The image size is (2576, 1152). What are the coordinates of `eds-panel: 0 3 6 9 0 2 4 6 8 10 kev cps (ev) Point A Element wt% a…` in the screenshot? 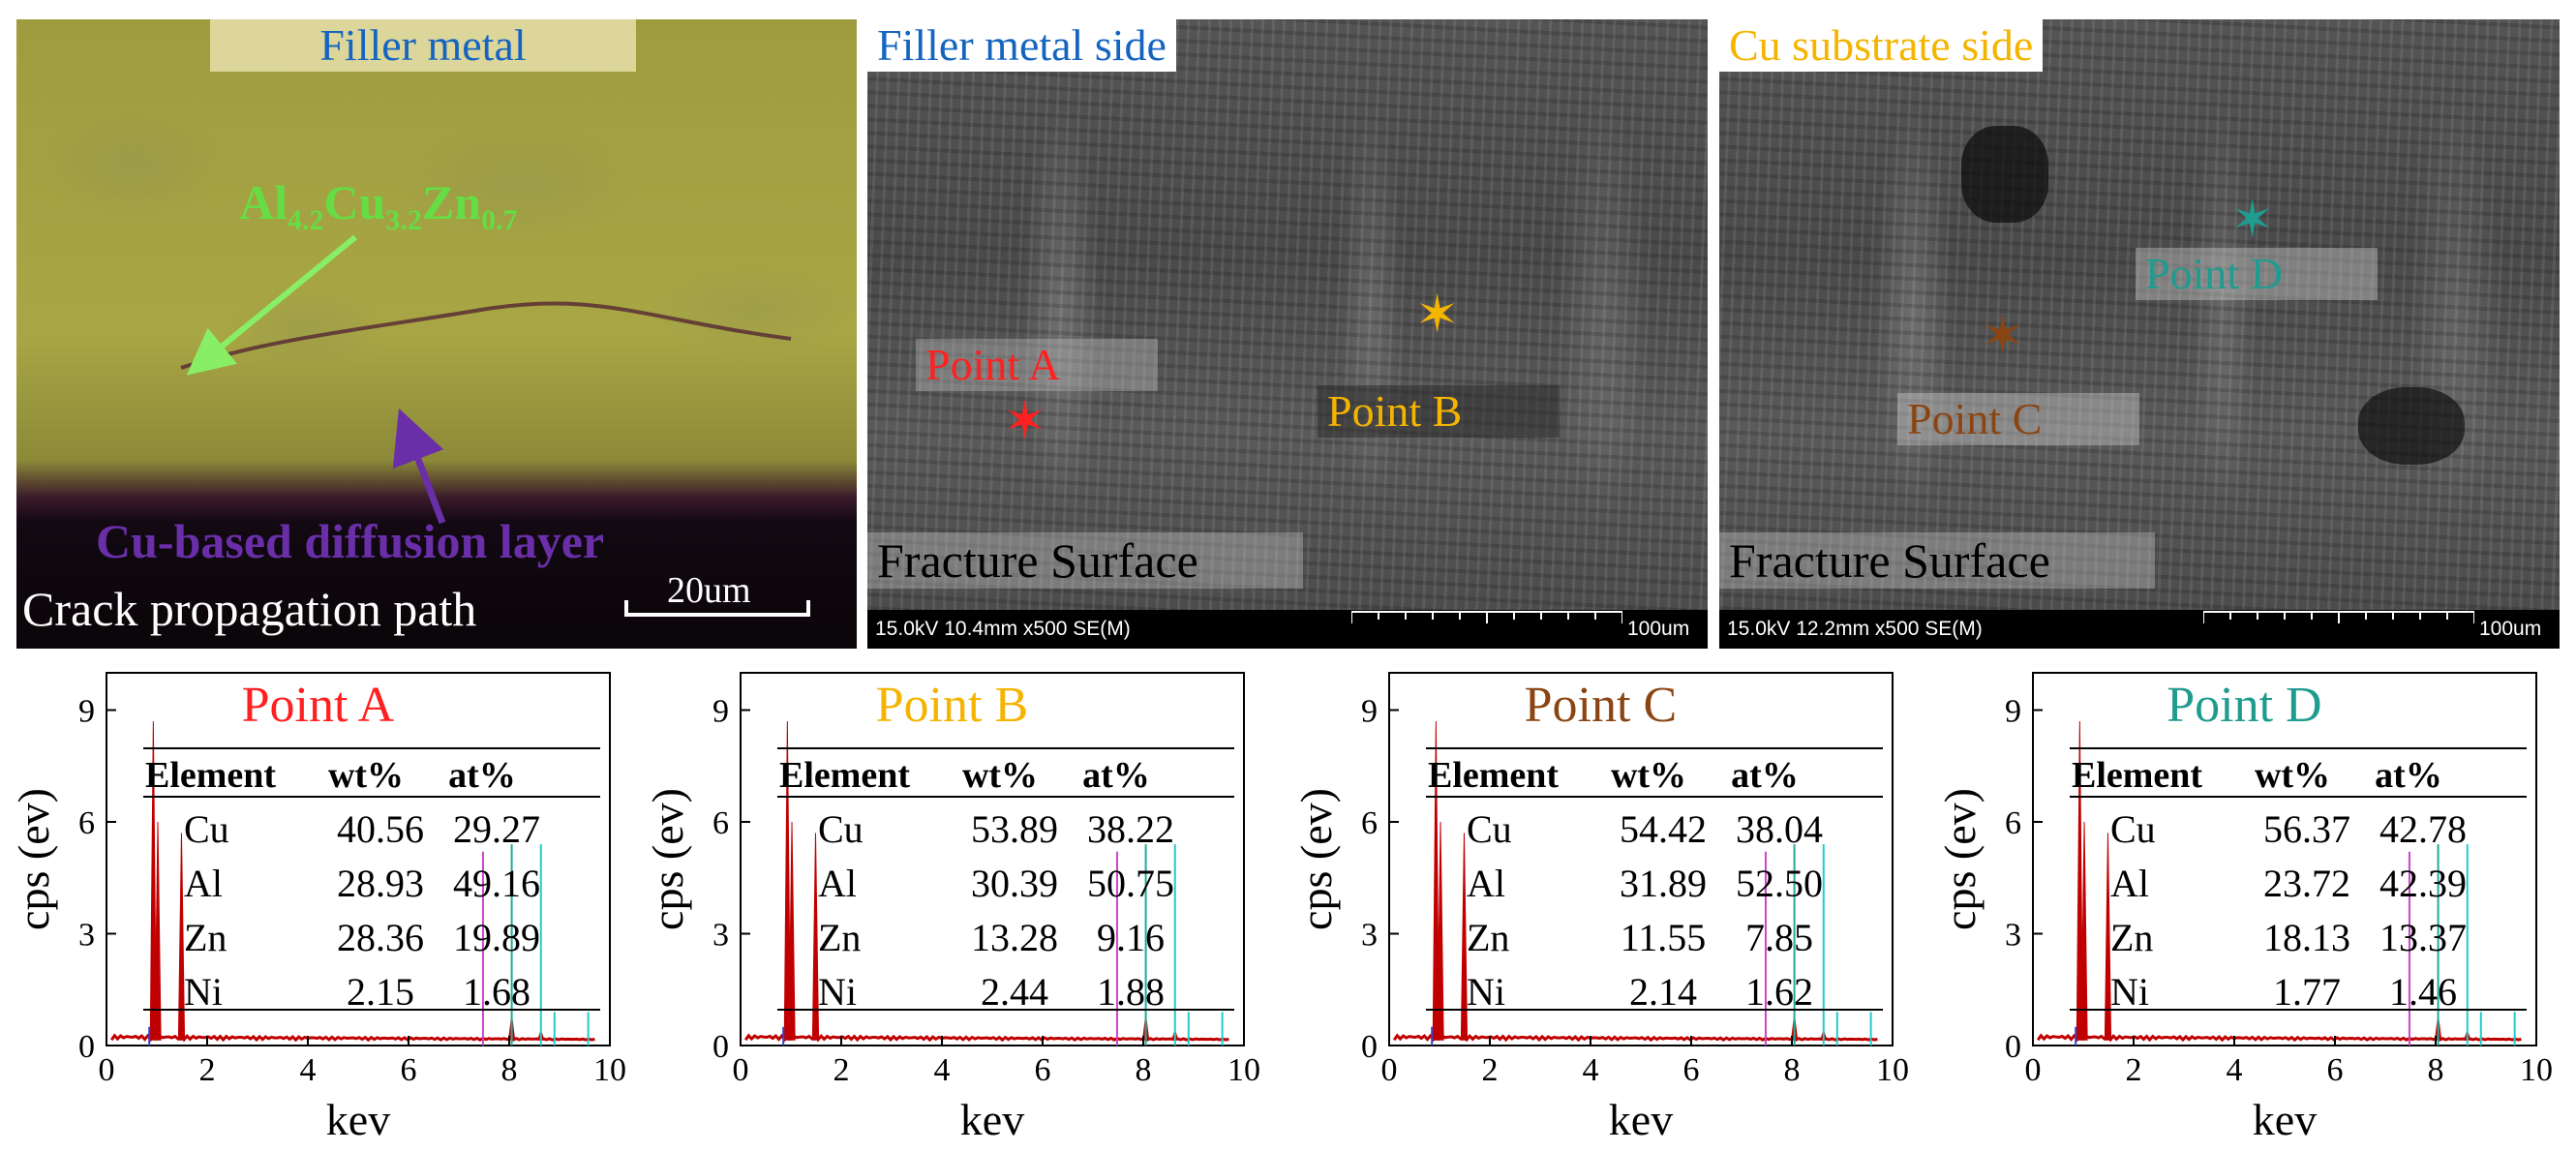 It's located at (317, 908).